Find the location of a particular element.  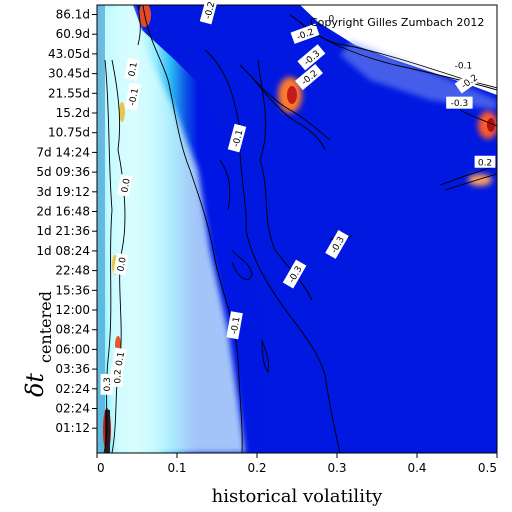

x-tick-label: 0.1 is located at coordinates (176, 468).